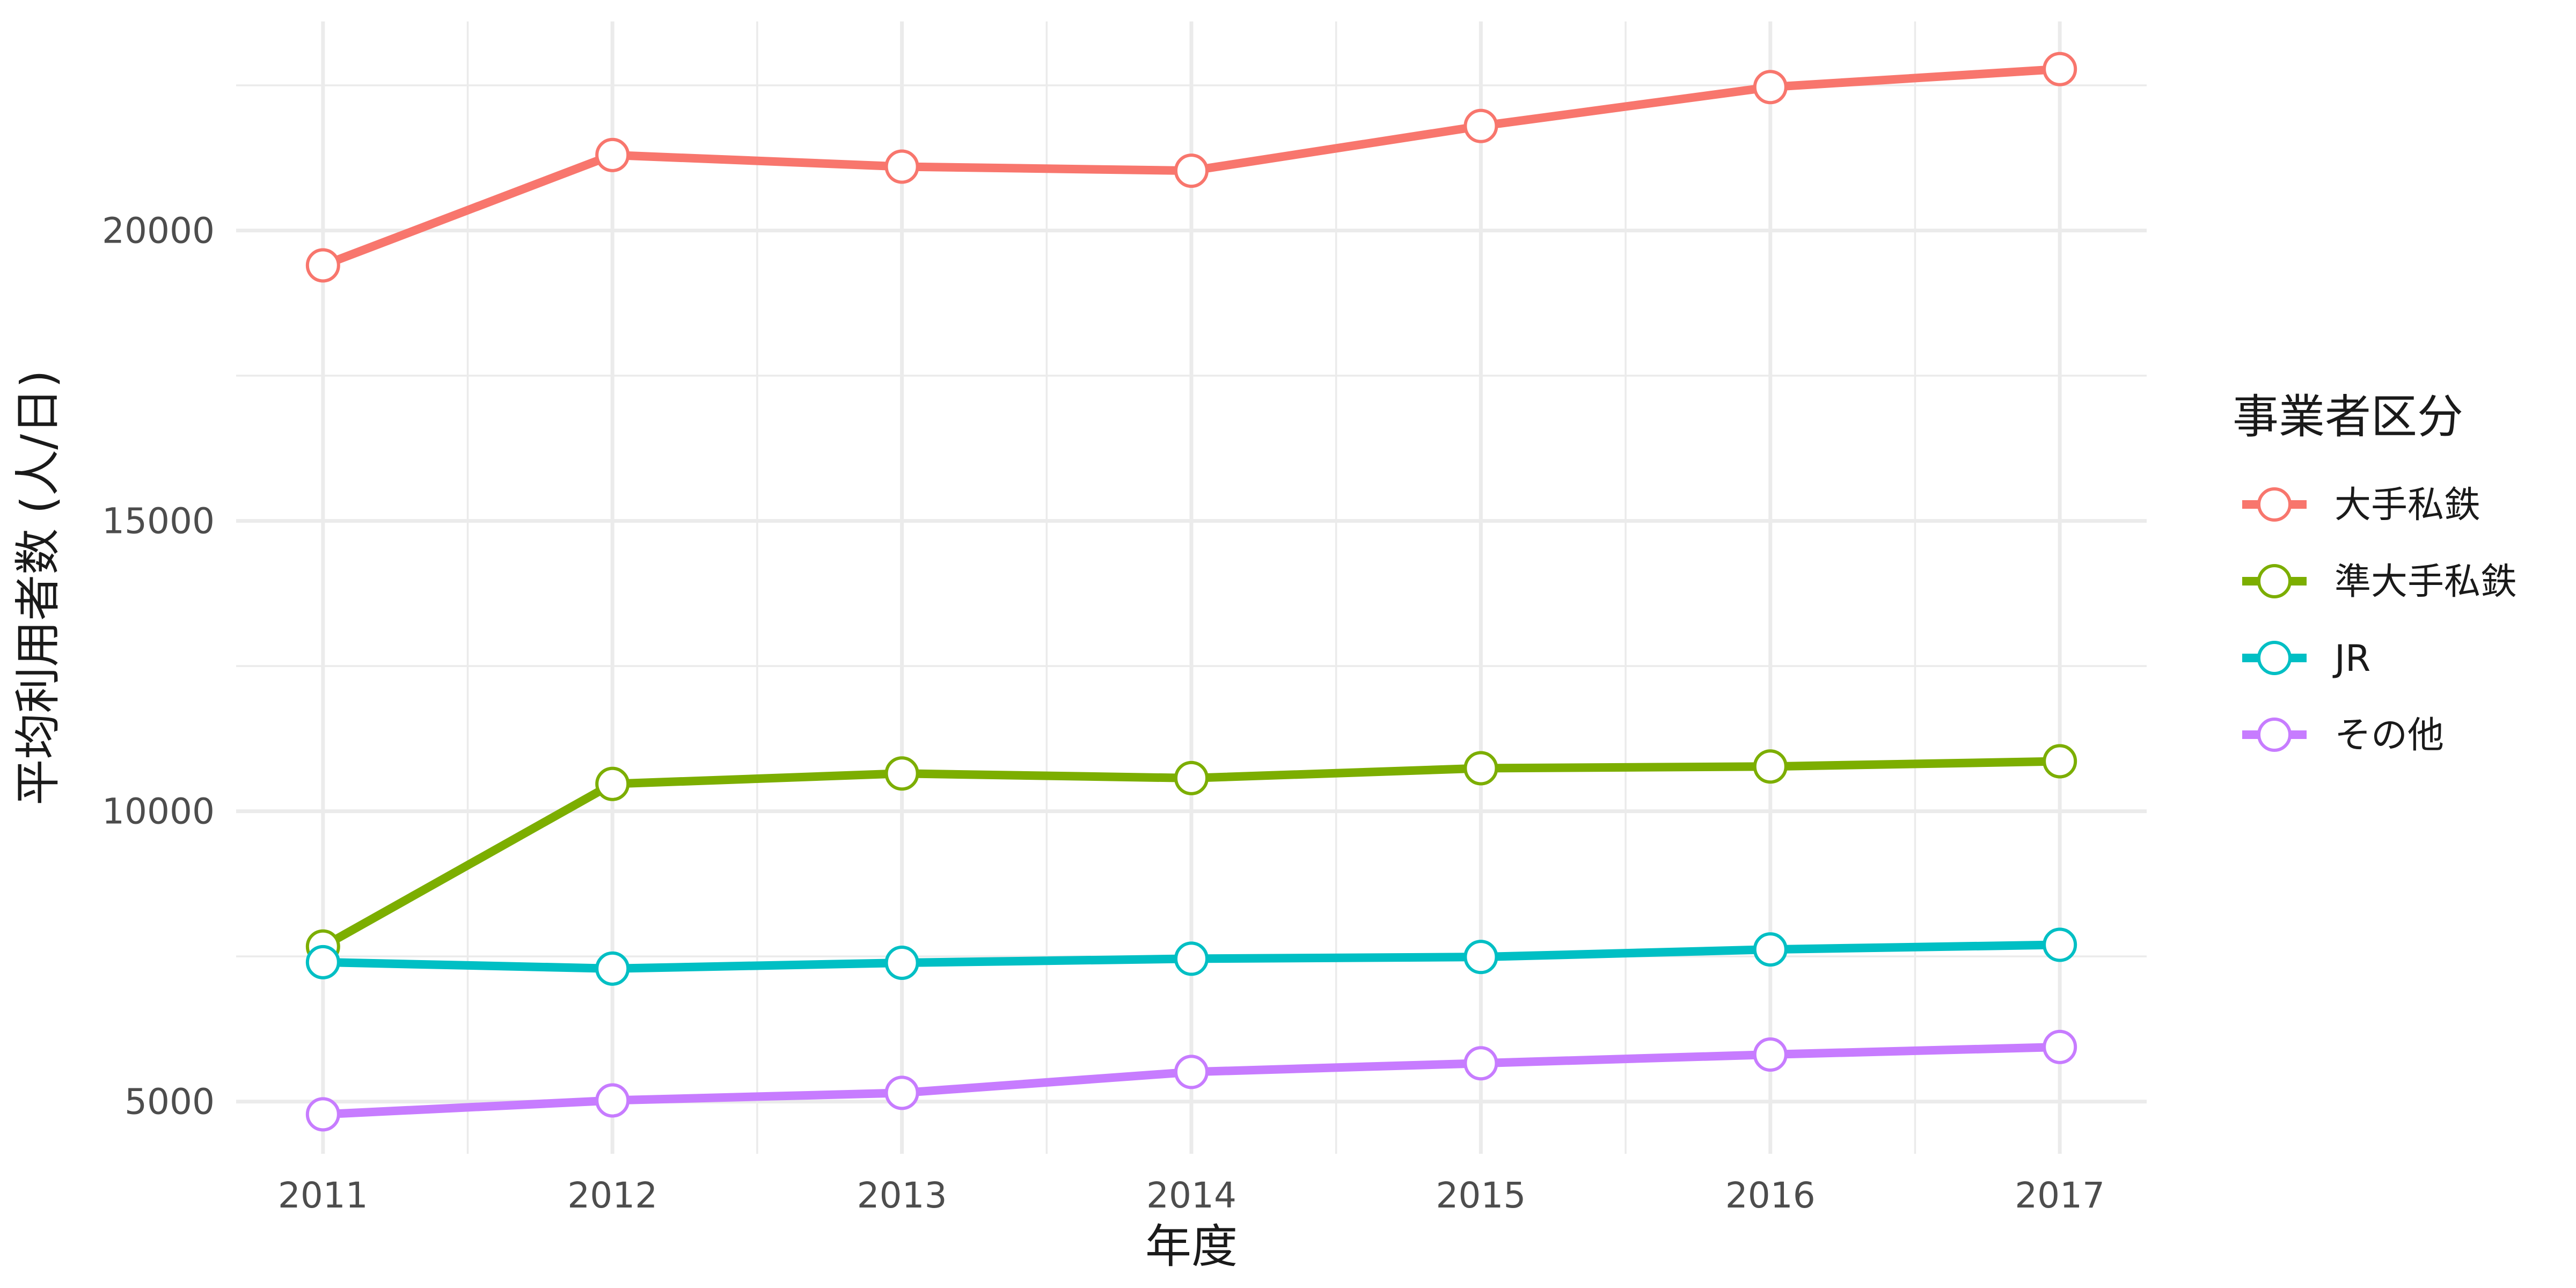 Image resolution: width=2576 pixels, height=1288 pixels. I want to click on y-tick-label: 15000, so click(158, 521).